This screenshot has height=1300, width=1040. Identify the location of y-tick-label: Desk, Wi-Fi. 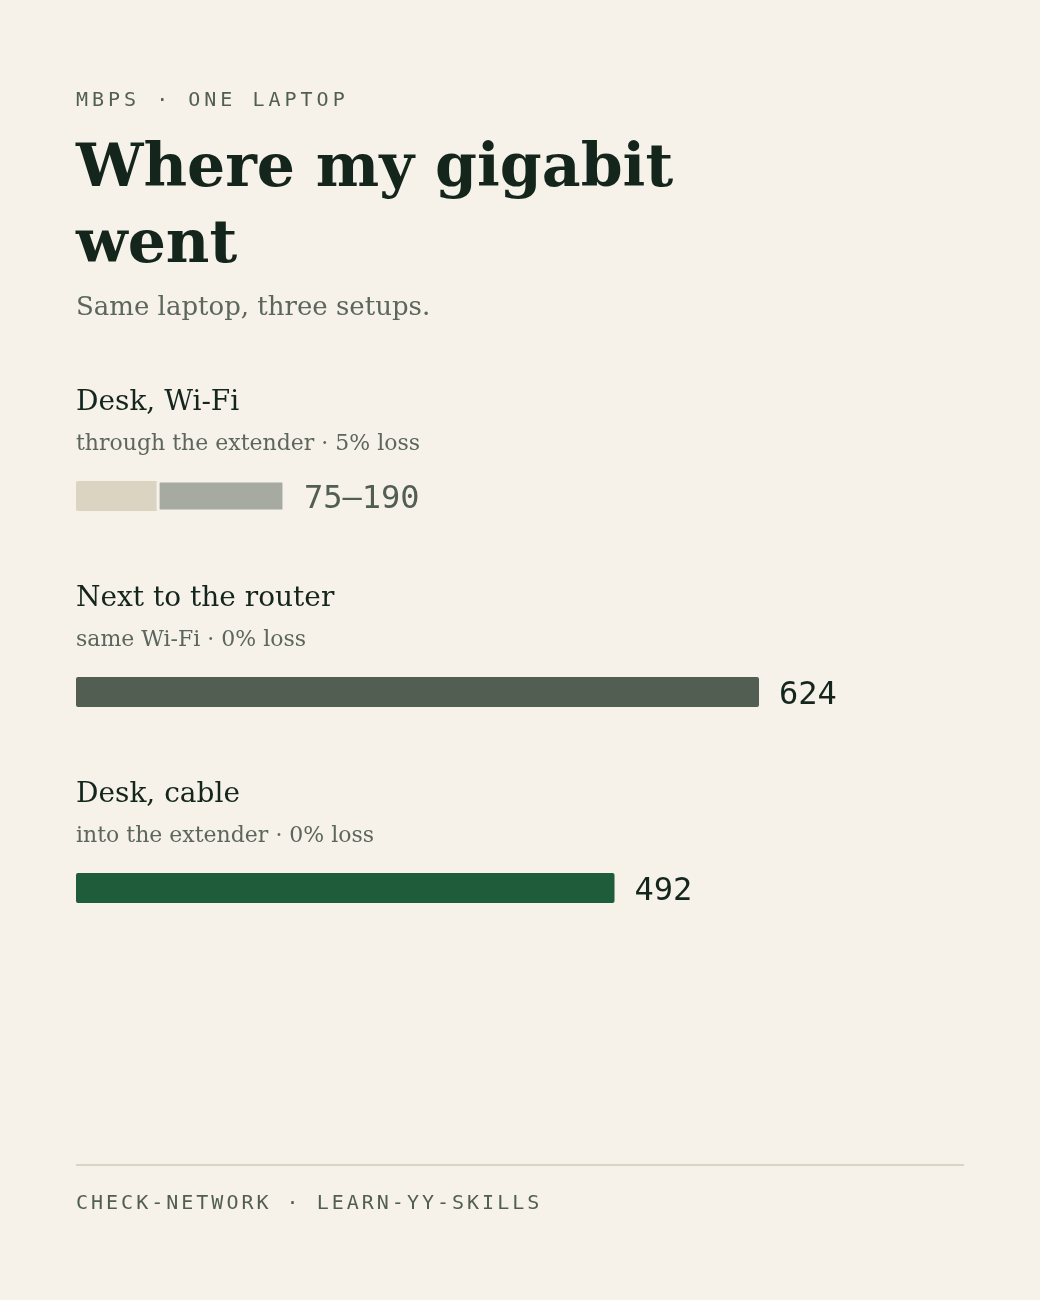
(158, 400).